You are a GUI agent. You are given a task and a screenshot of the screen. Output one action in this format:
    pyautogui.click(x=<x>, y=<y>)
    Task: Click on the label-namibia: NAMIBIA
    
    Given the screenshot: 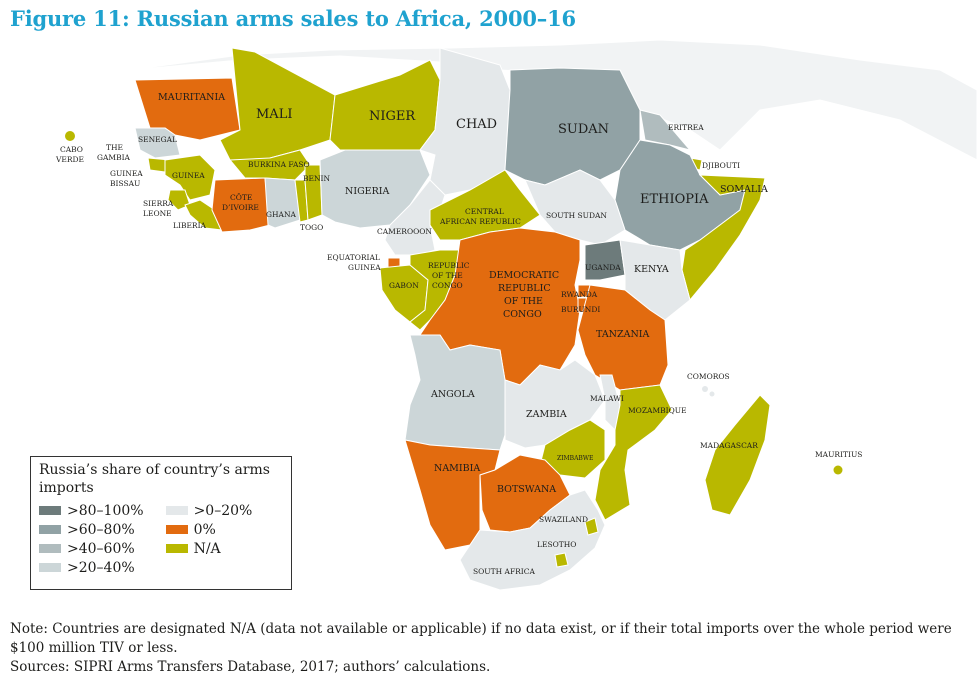 What is the action you would take?
    pyautogui.click(x=457, y=468)
    